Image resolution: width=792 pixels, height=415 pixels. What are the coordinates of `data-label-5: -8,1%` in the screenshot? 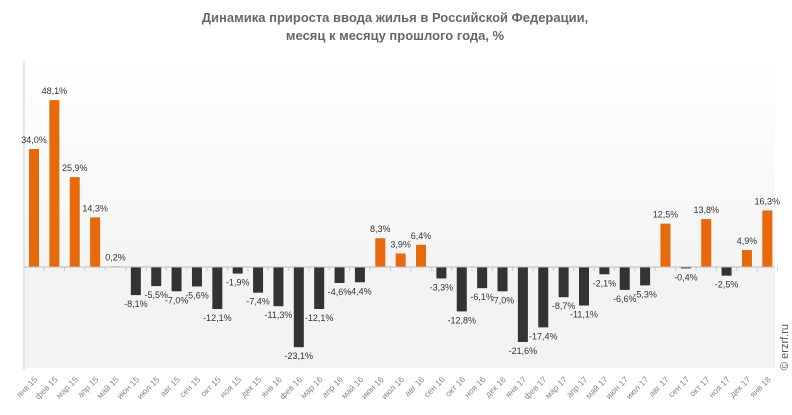 It's located at (136, 304).